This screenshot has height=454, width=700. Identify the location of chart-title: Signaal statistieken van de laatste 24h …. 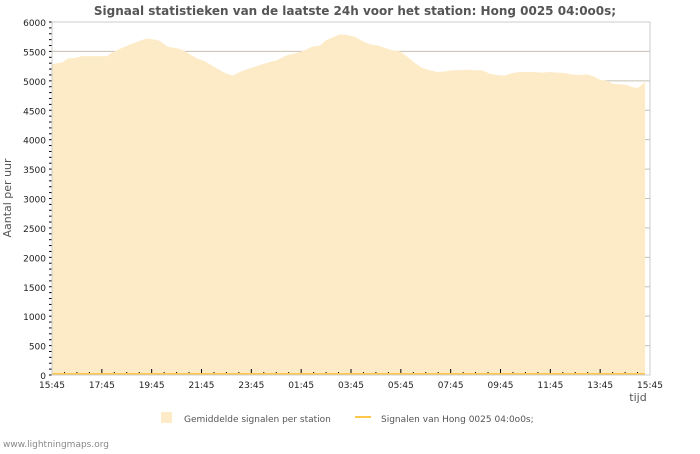
(355, 11).